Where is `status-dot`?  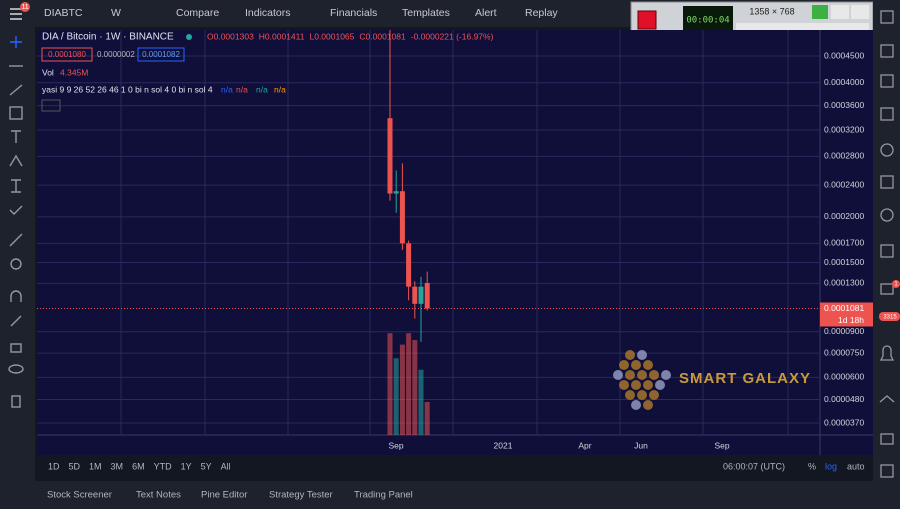
status-dot is located at coordinates (189, 37).